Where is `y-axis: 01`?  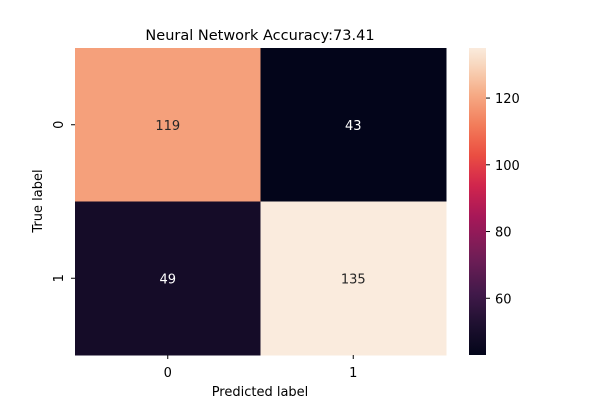
y-axis: 01 is located at coordinates (63, 201).